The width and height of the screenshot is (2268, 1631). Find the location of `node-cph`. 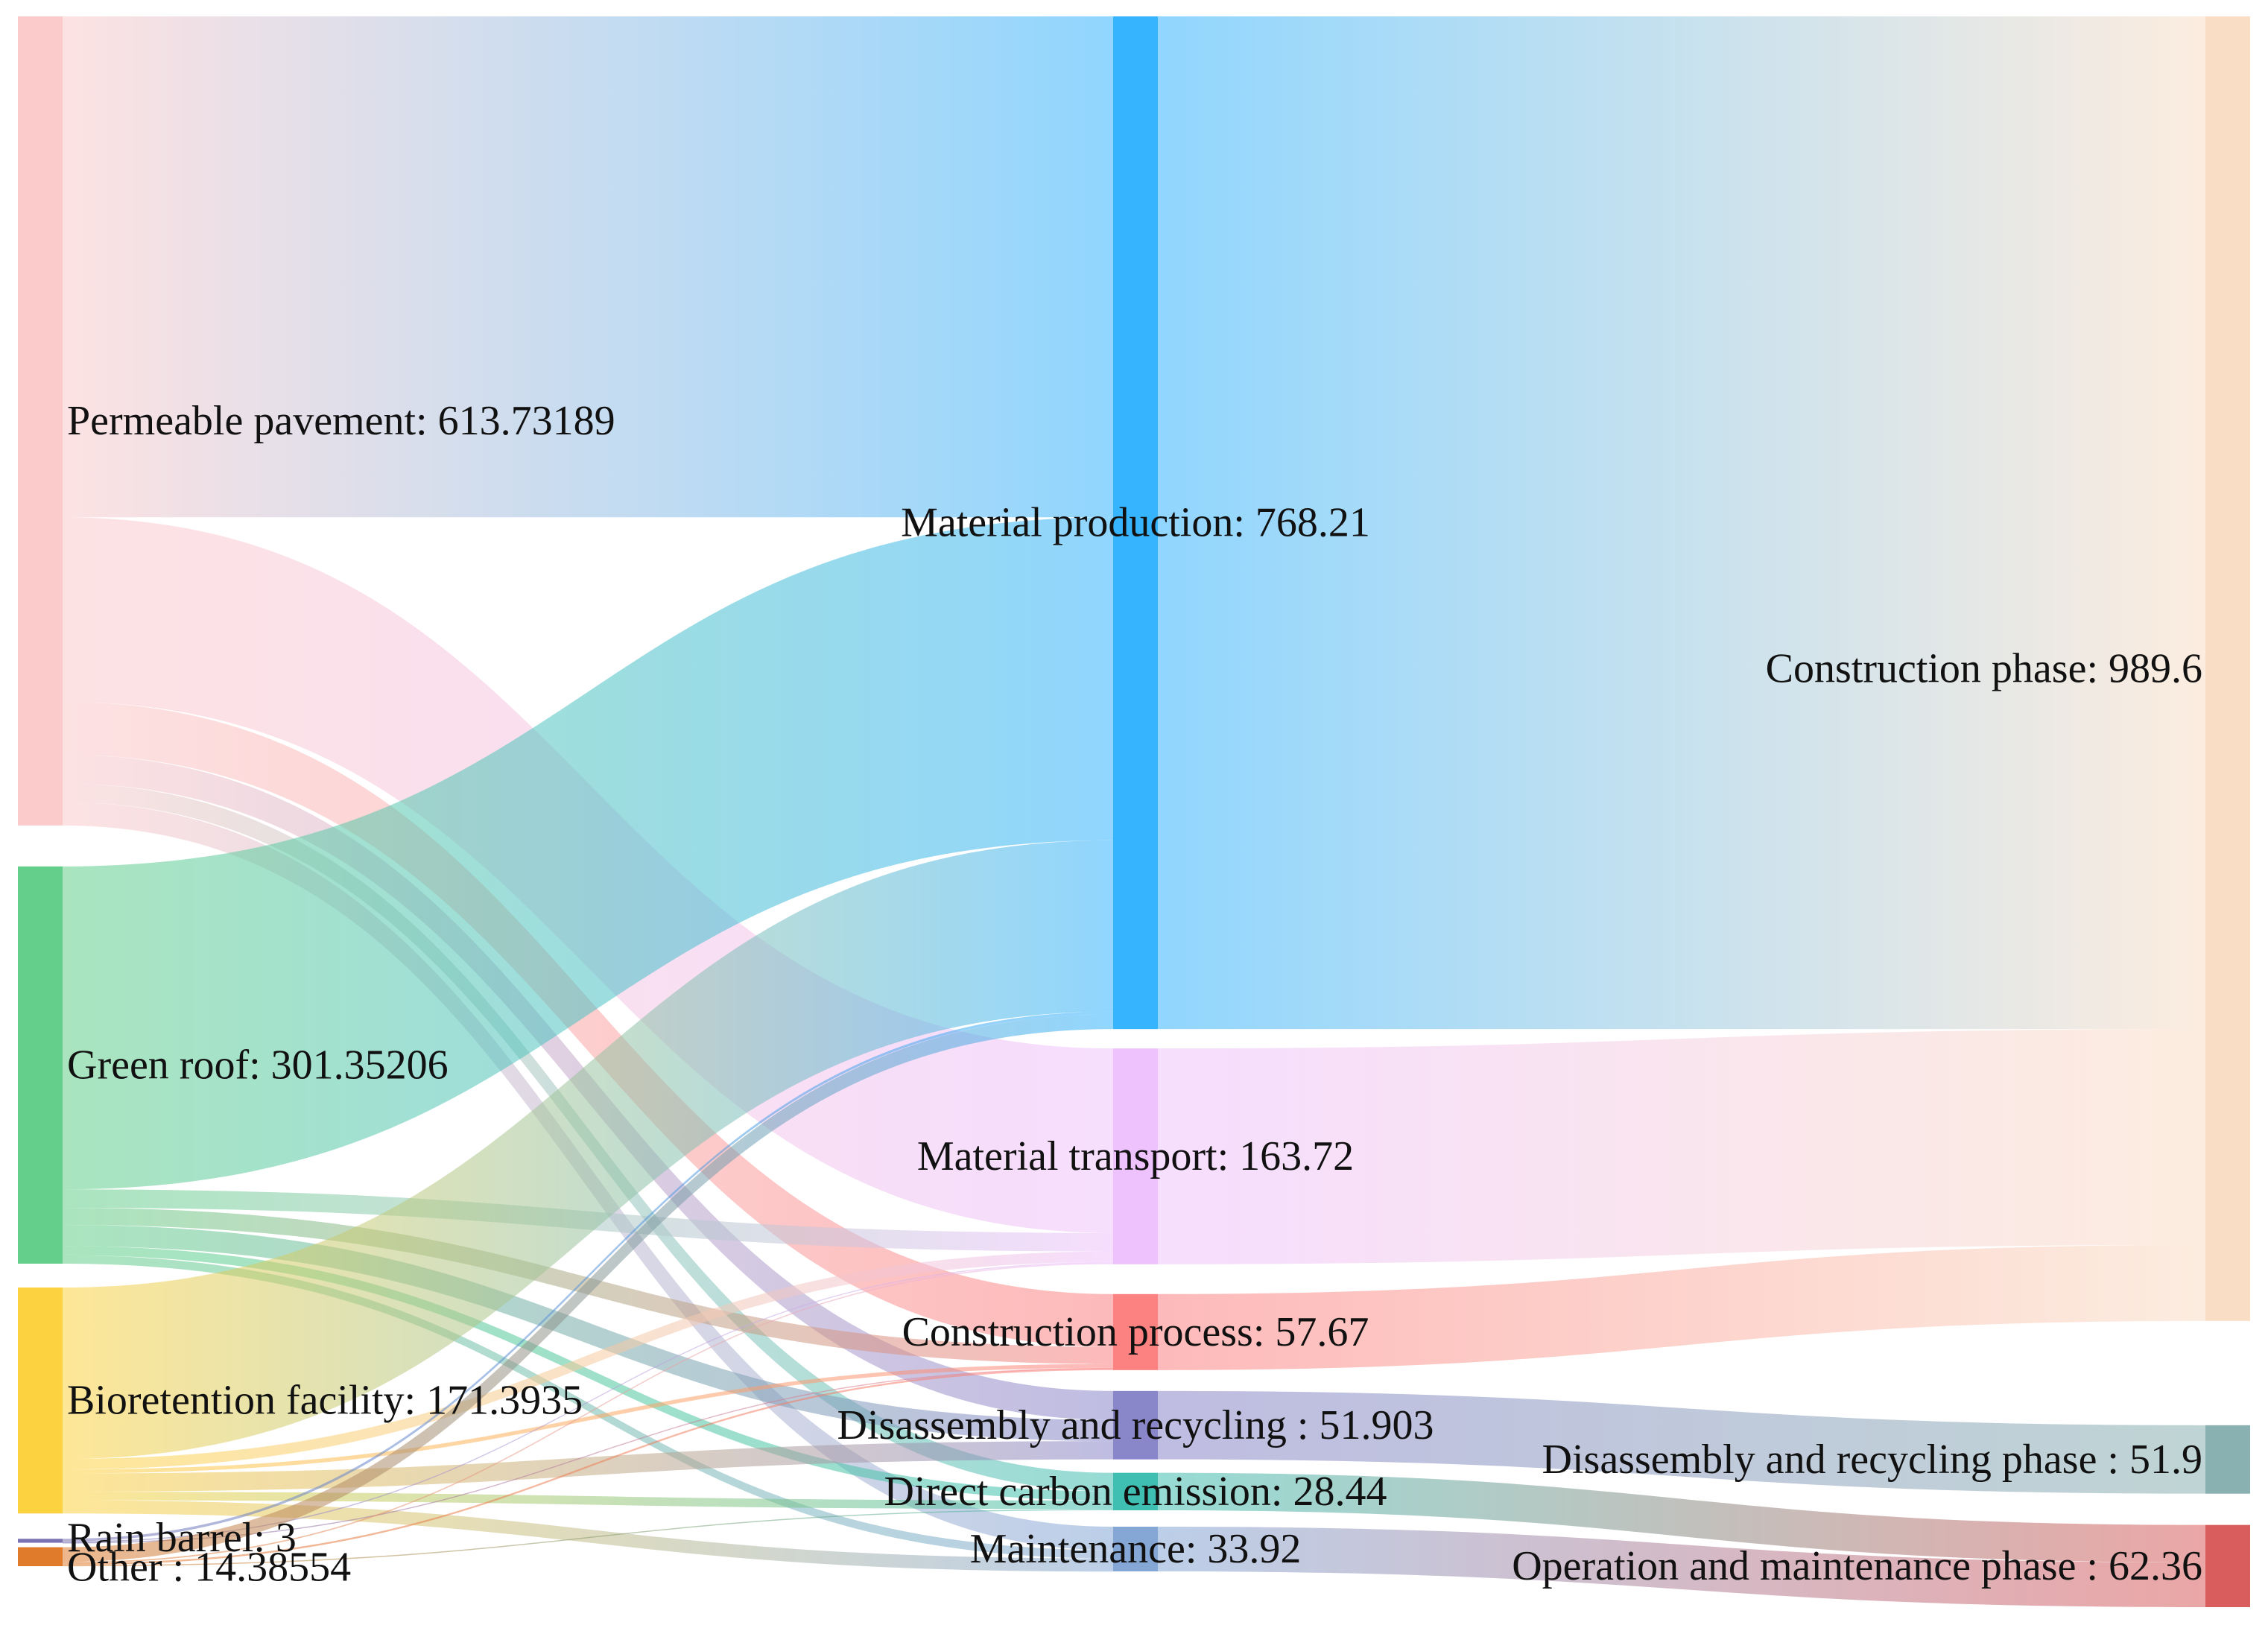

node-cph is located at coordinates (2227, 669).